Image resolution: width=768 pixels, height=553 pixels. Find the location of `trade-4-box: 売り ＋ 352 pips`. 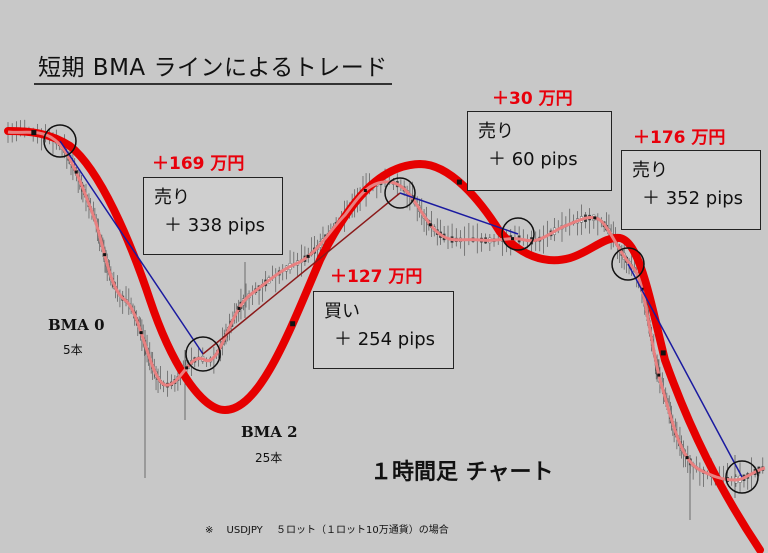

trade-4-box: 売り ＋ 352 pips is located at coordinates (691, 190).